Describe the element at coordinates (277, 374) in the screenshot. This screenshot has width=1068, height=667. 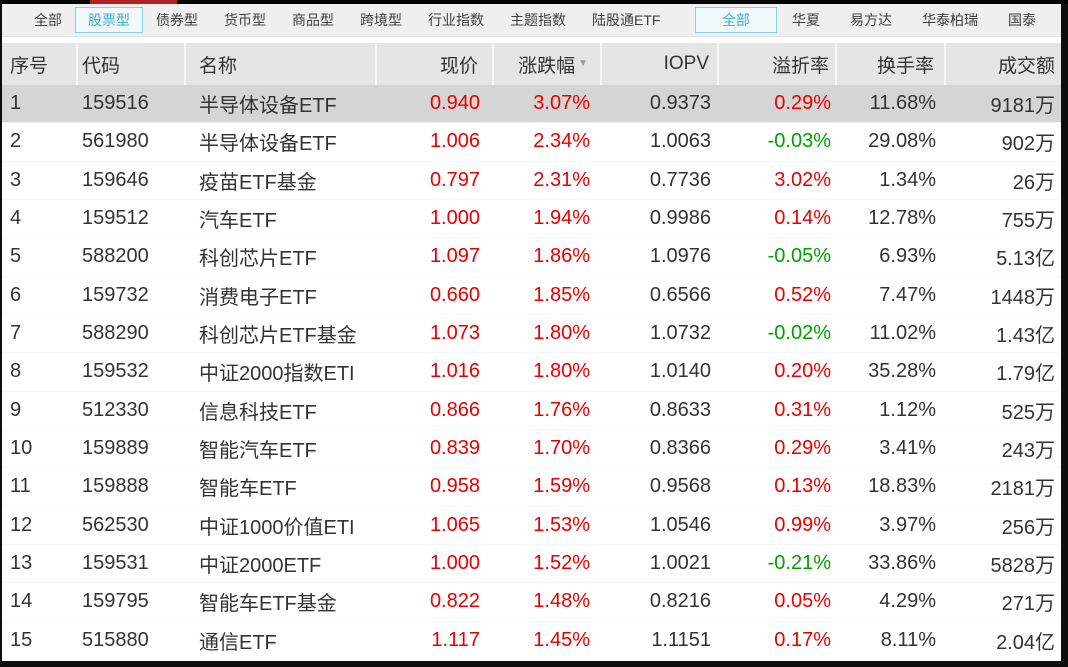
I see `cell-name: 中证2000指数ETI` at that location.